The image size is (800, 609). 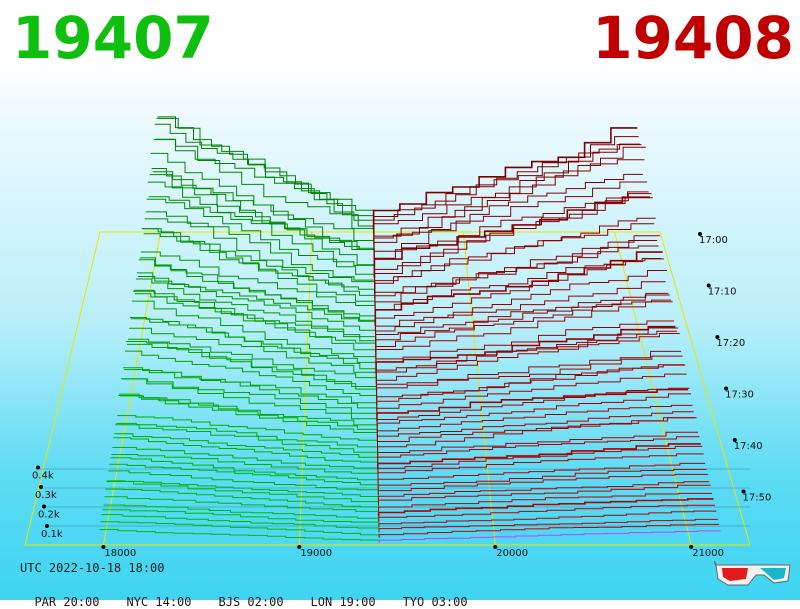 I want to click on ask-price: 19408, so click(x=693, y=38).